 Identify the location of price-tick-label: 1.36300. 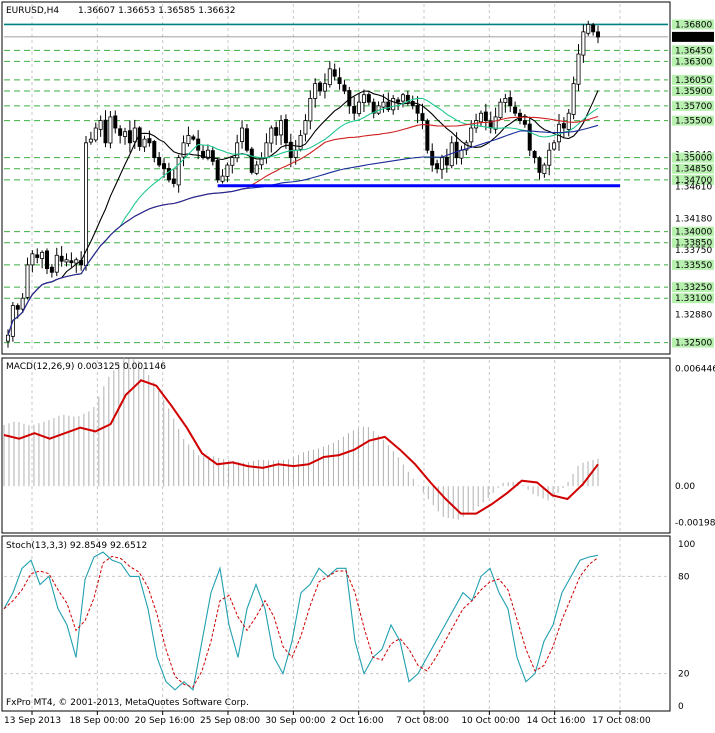
(693, 62).